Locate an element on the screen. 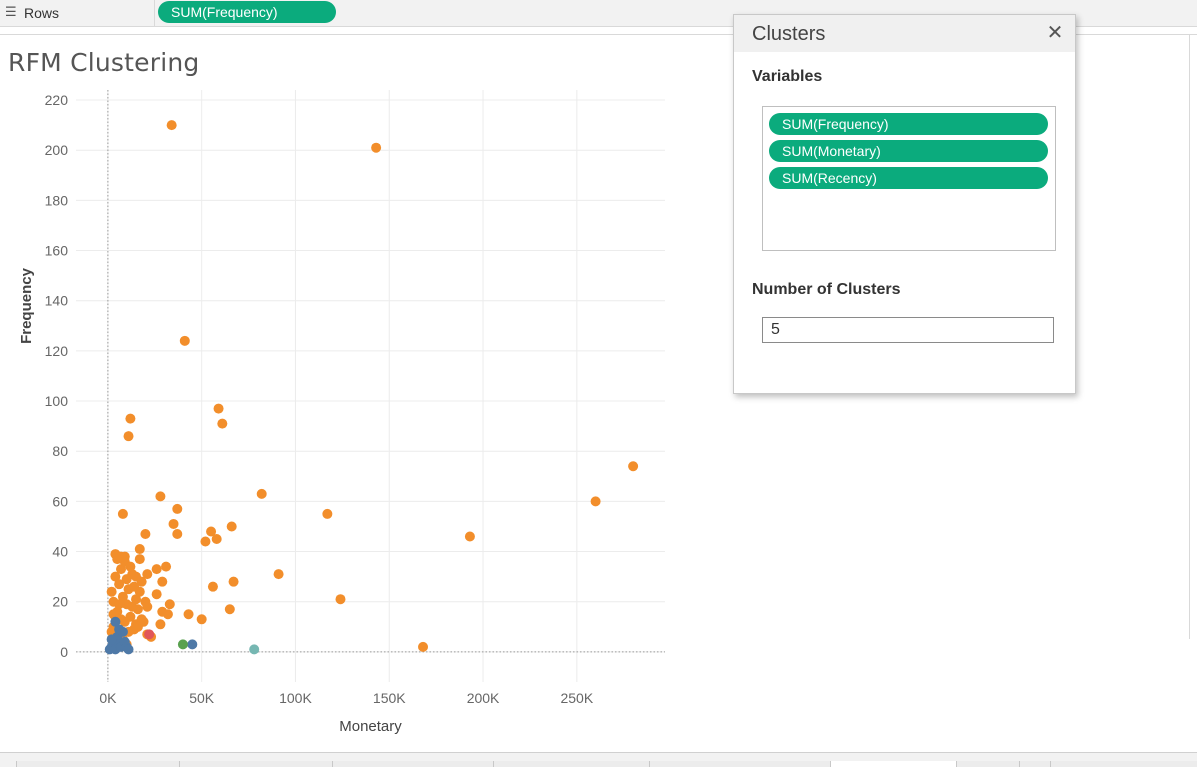 The width and height of the screenshot is (1197, 767). variable-pill-monetary: SUM(Monetary) is located at coordinates (908, 151).